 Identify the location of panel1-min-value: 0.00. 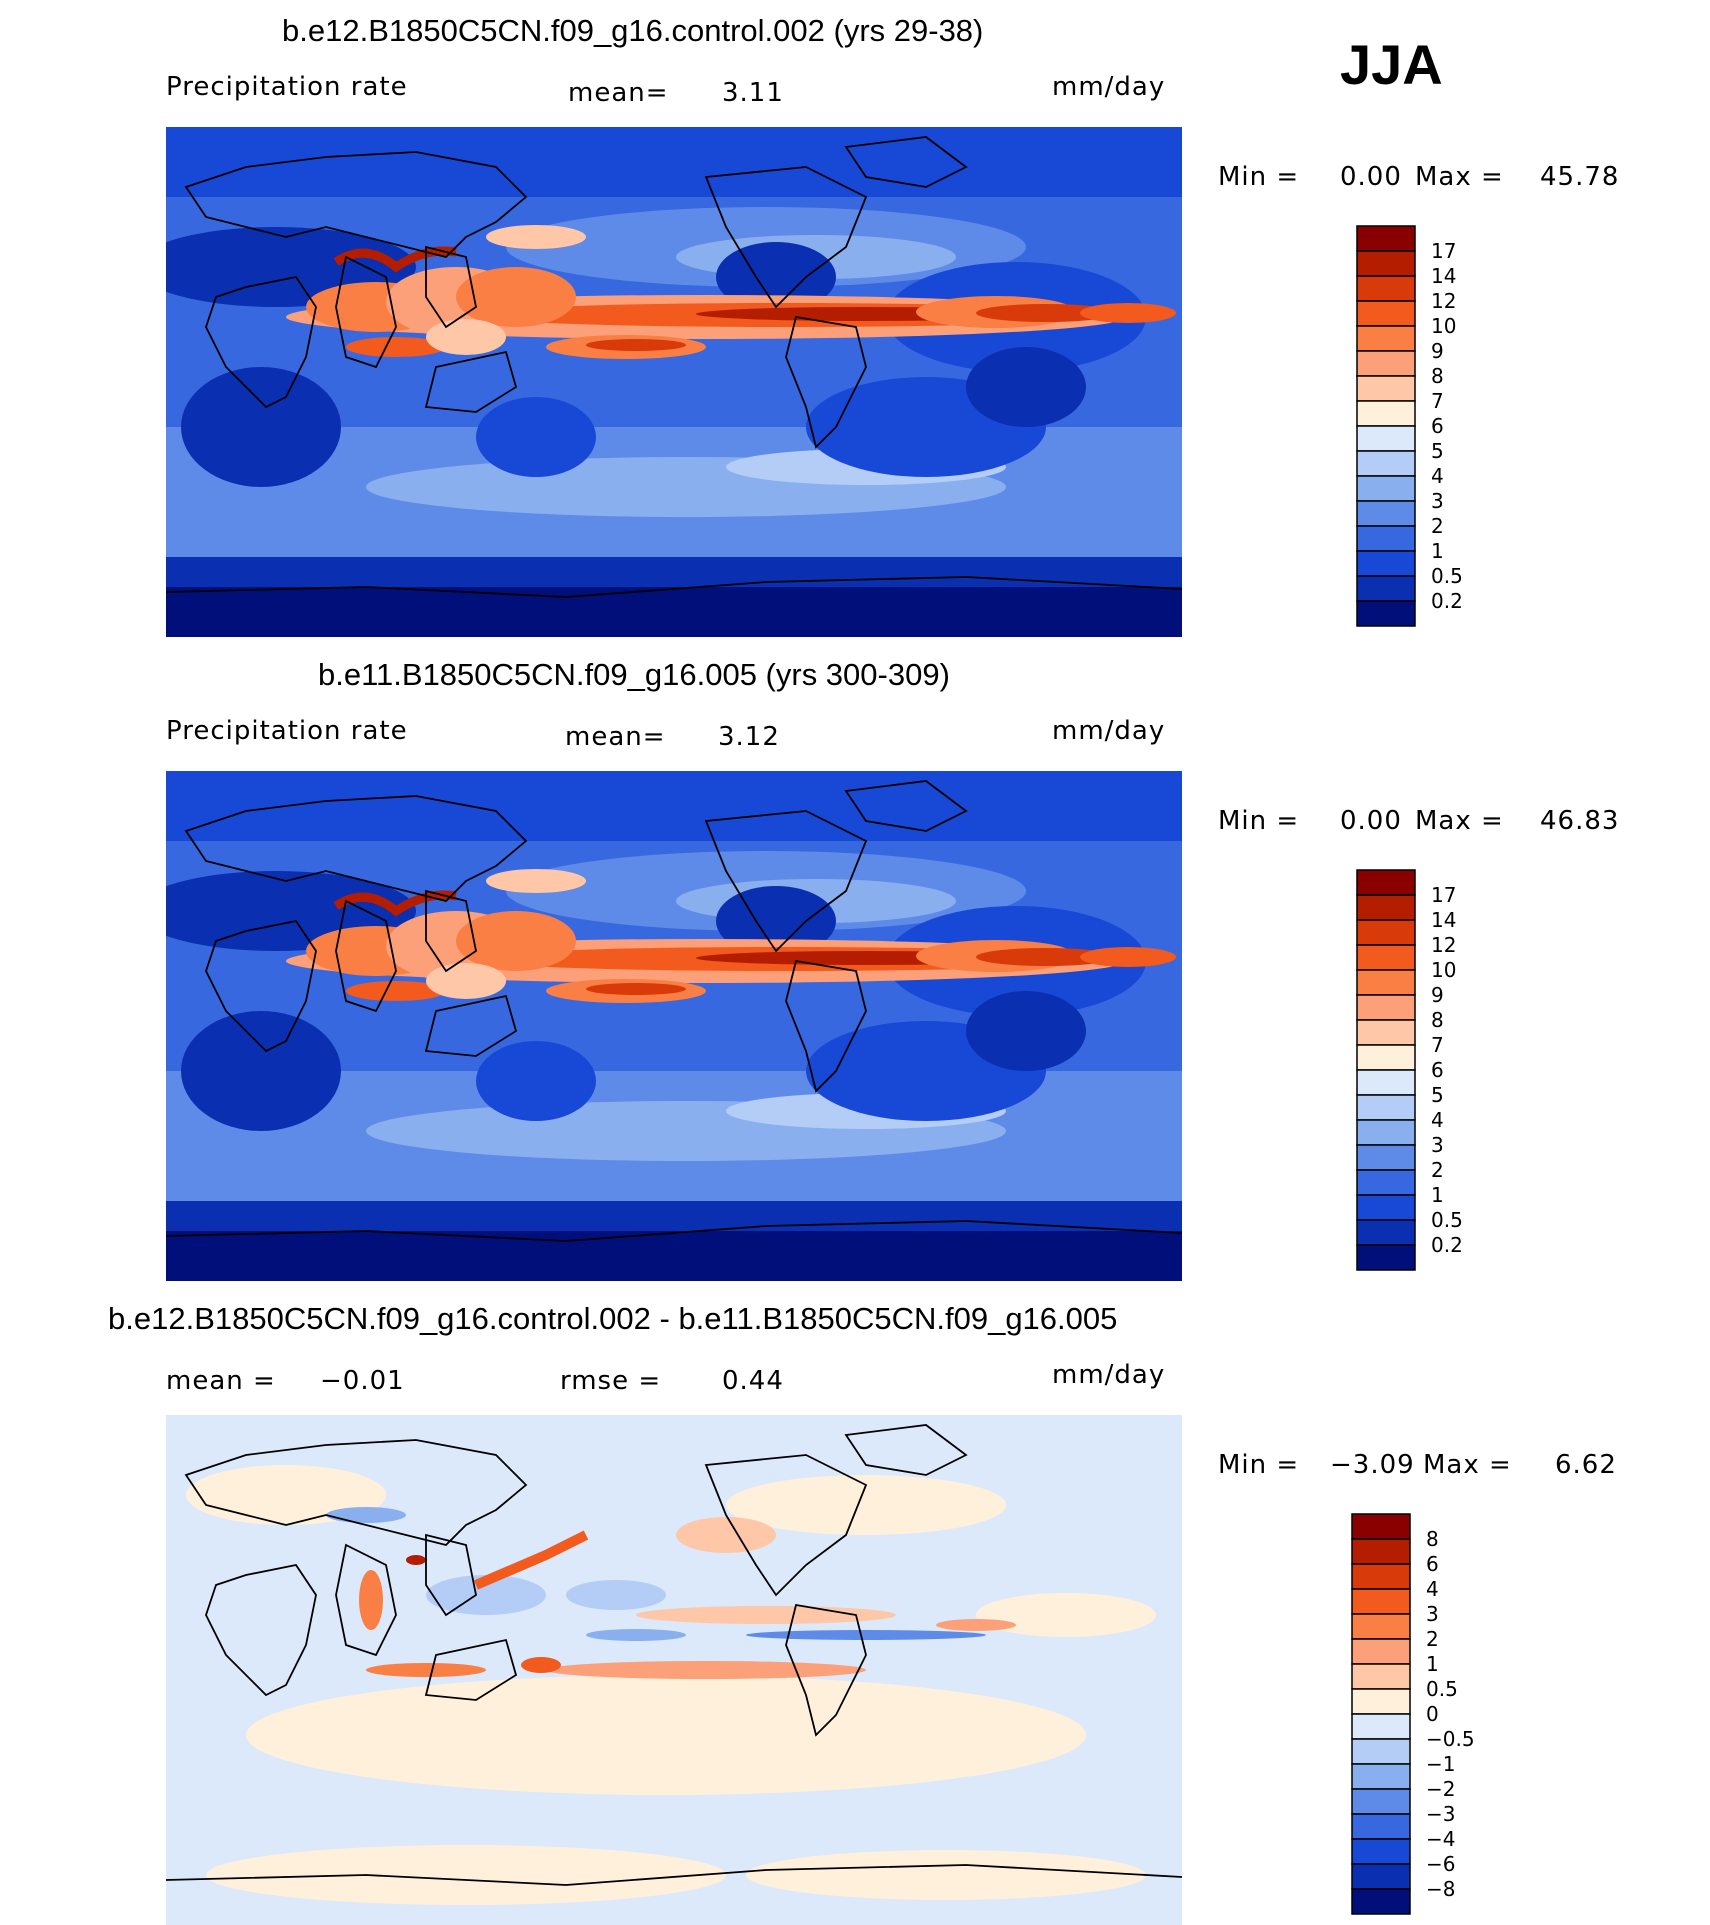
(1371, 177).